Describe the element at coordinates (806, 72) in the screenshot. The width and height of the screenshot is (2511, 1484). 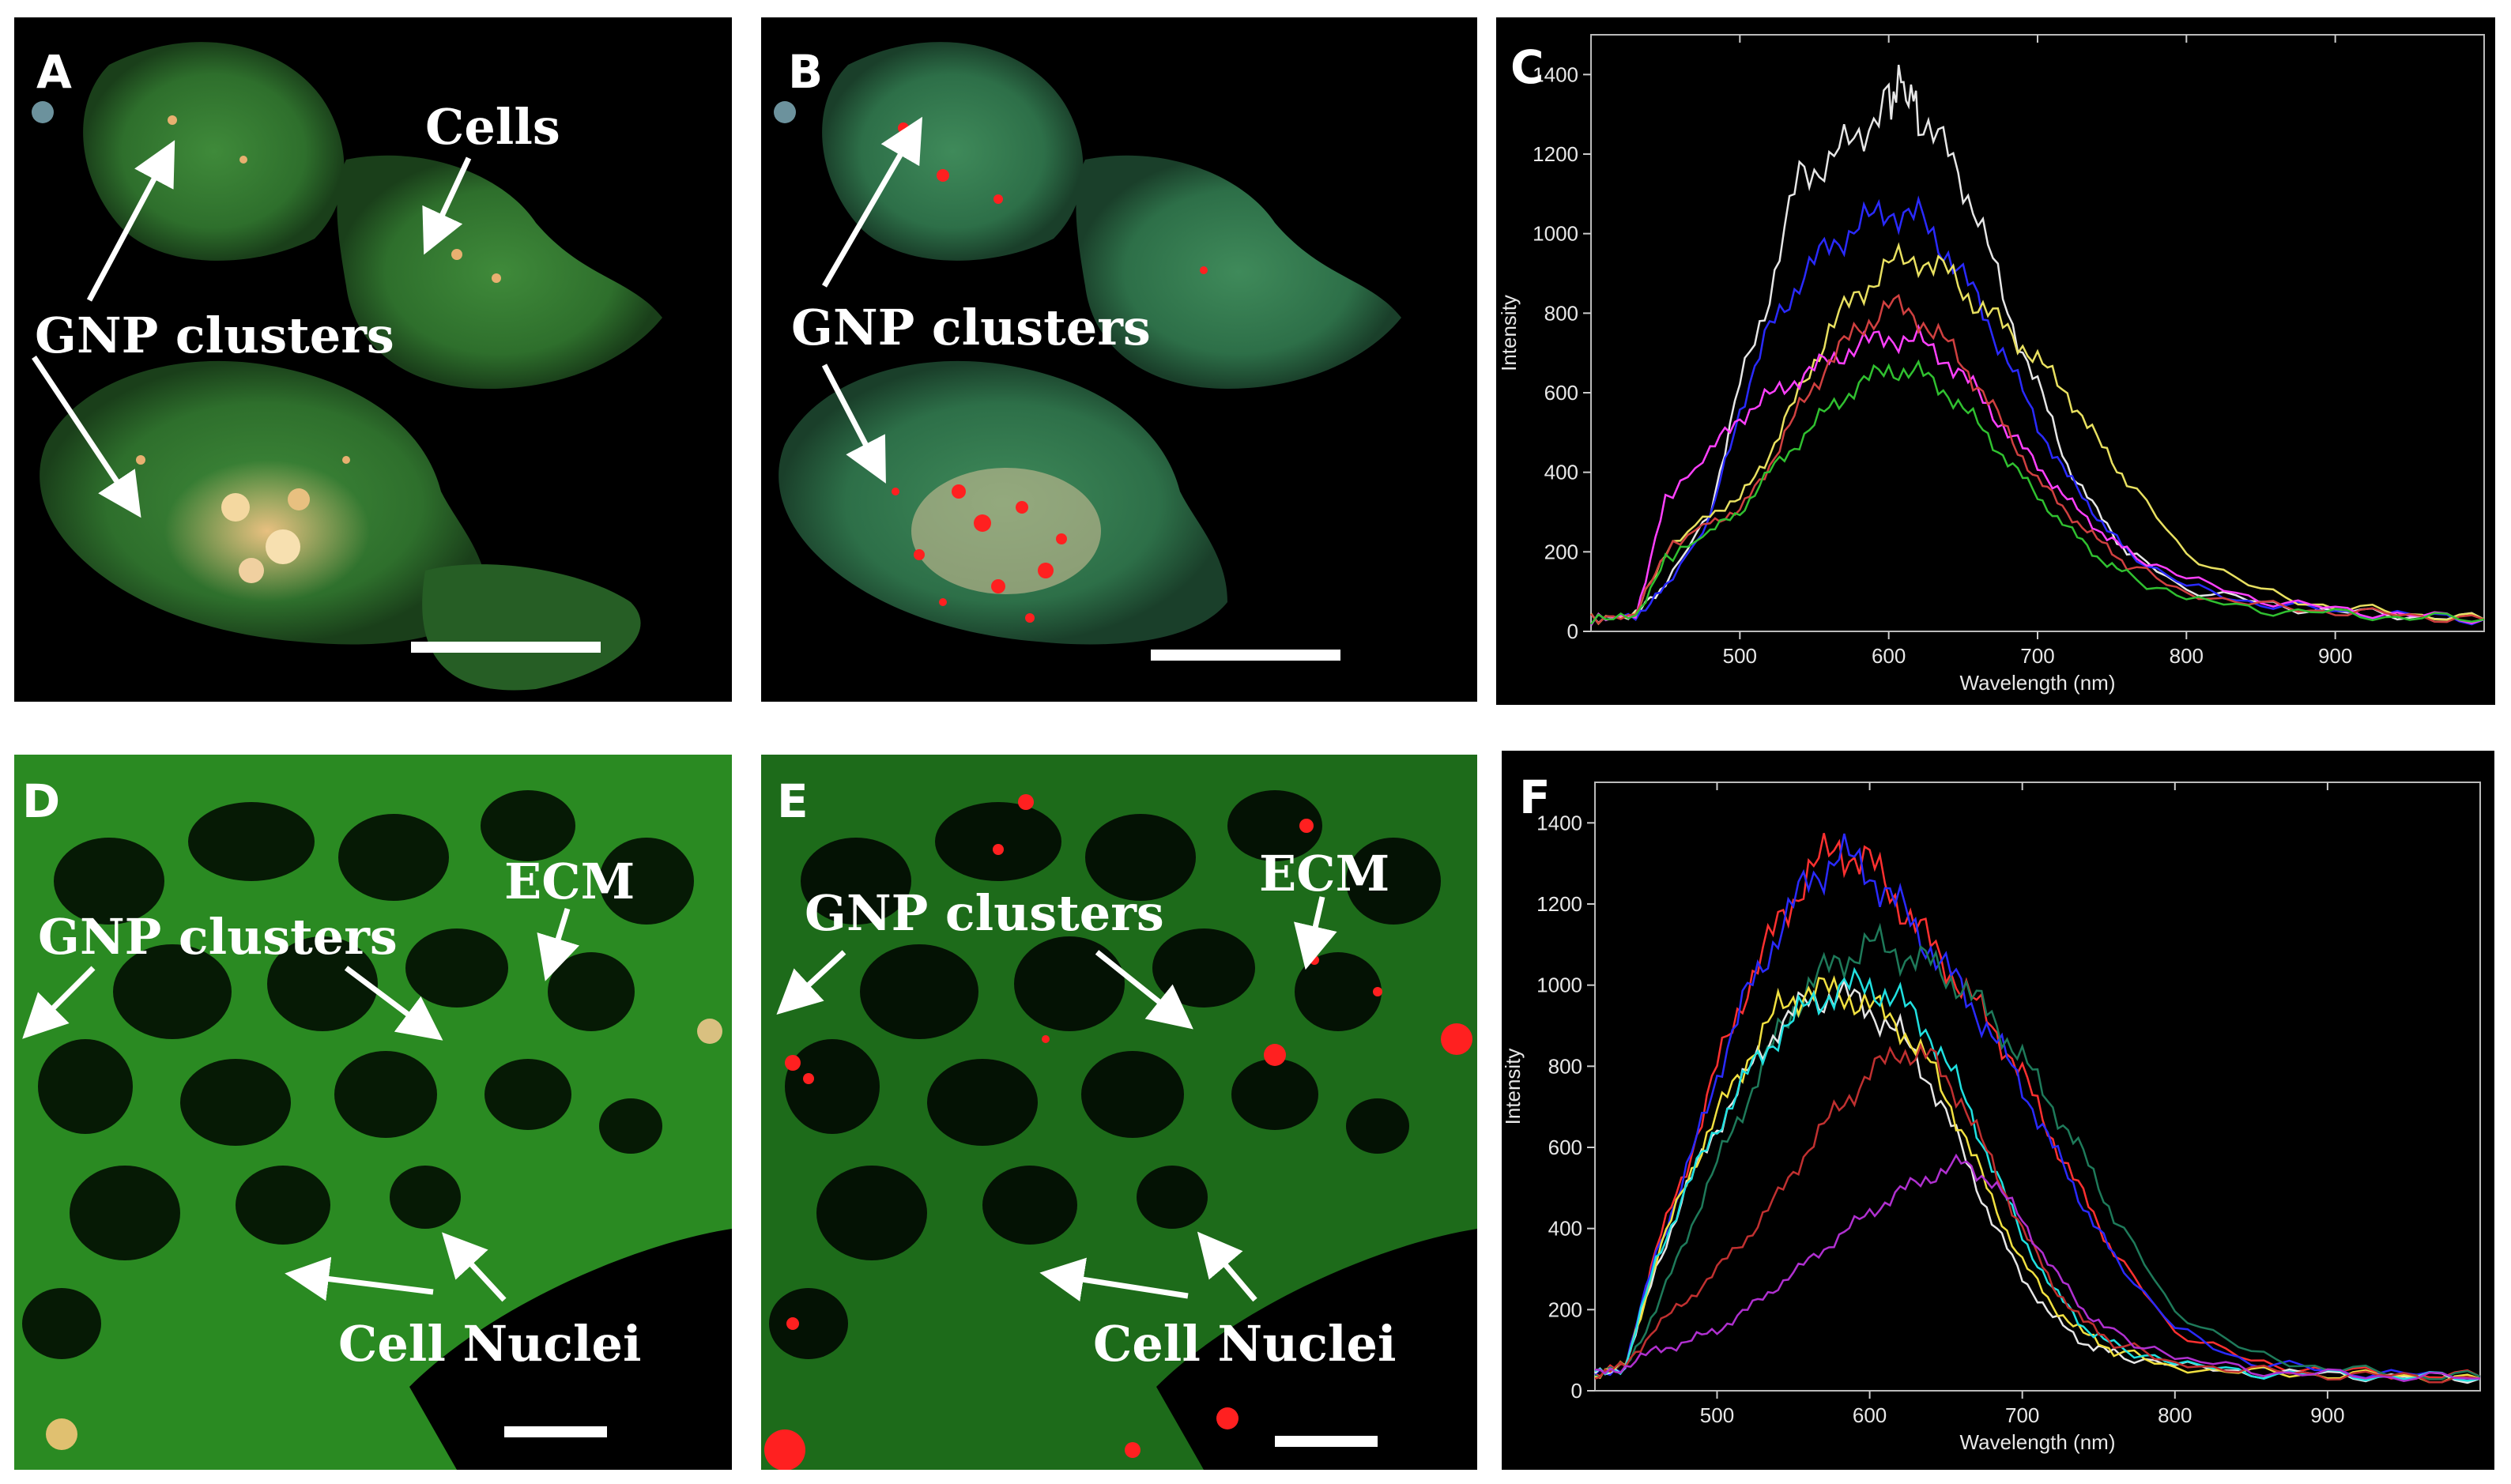
I see `panel-b-letter: B` at that location.